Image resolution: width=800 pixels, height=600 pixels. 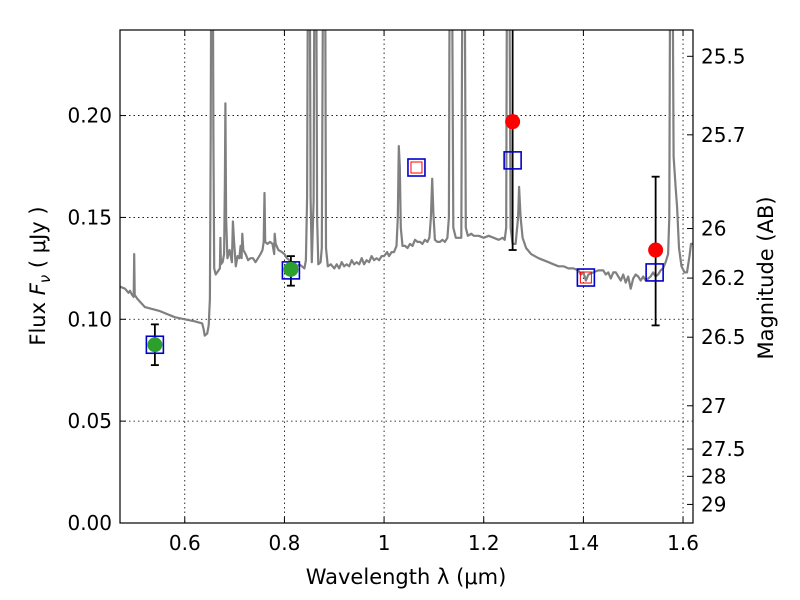 I want to click on mag-tick-label: 27, so click(x=713, y=406).